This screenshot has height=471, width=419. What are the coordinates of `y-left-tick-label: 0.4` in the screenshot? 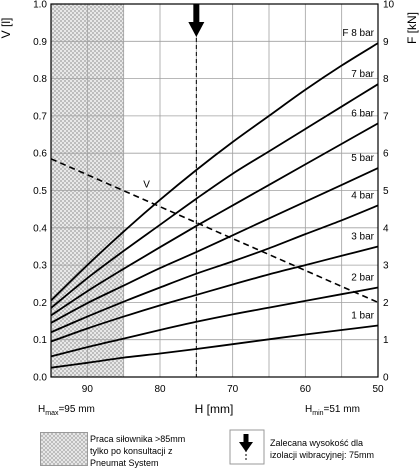 It's located at (40, 228).